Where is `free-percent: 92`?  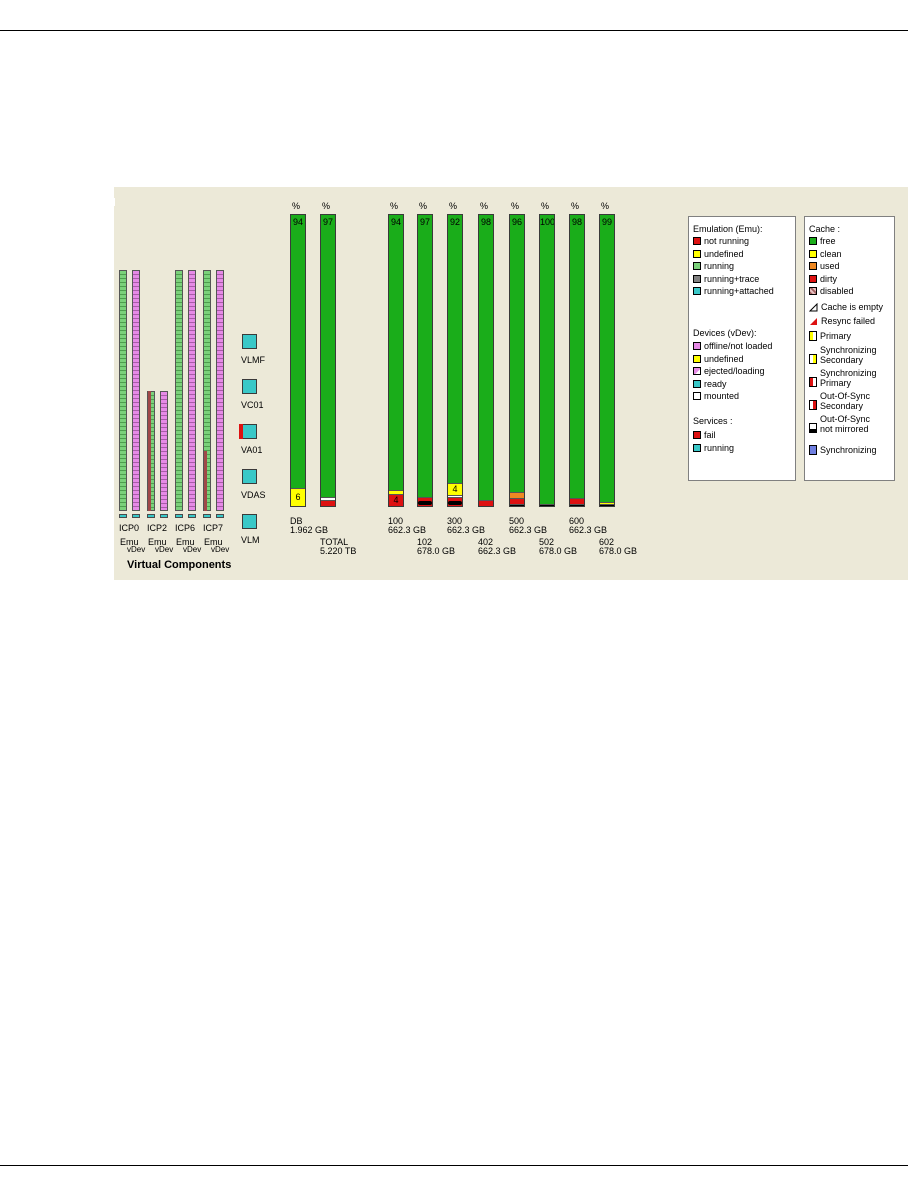
free-percent: 92 is located at coordinates (454, 222).